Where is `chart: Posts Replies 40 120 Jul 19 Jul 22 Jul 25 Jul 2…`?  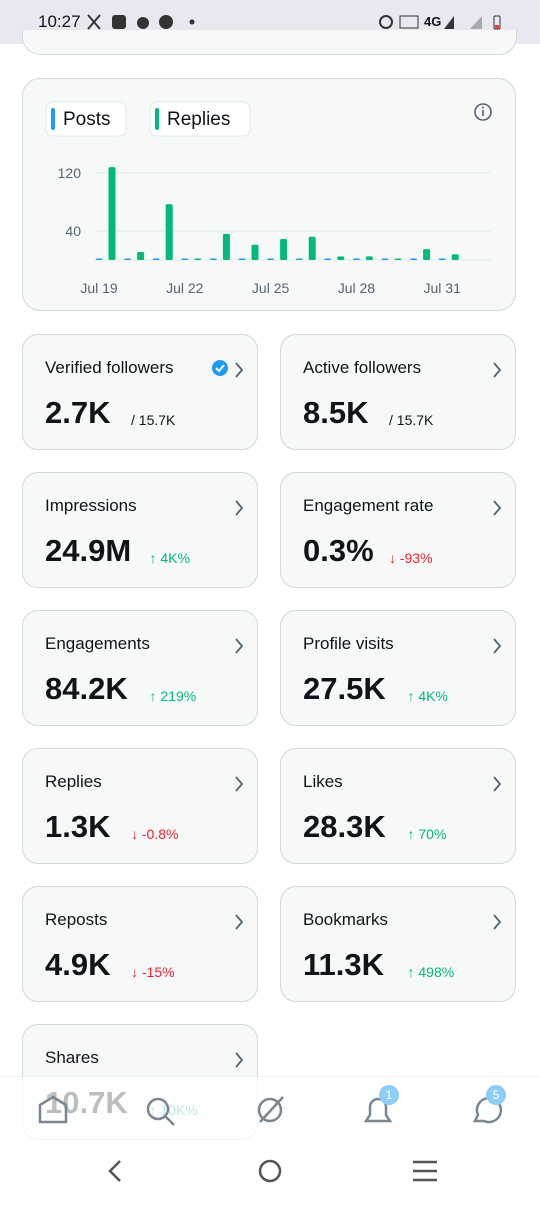
chart: Posts Replies 40 120 Jul 19 Jul 22 Jul 25 Jul 2… is located at coordinates (268, 198).